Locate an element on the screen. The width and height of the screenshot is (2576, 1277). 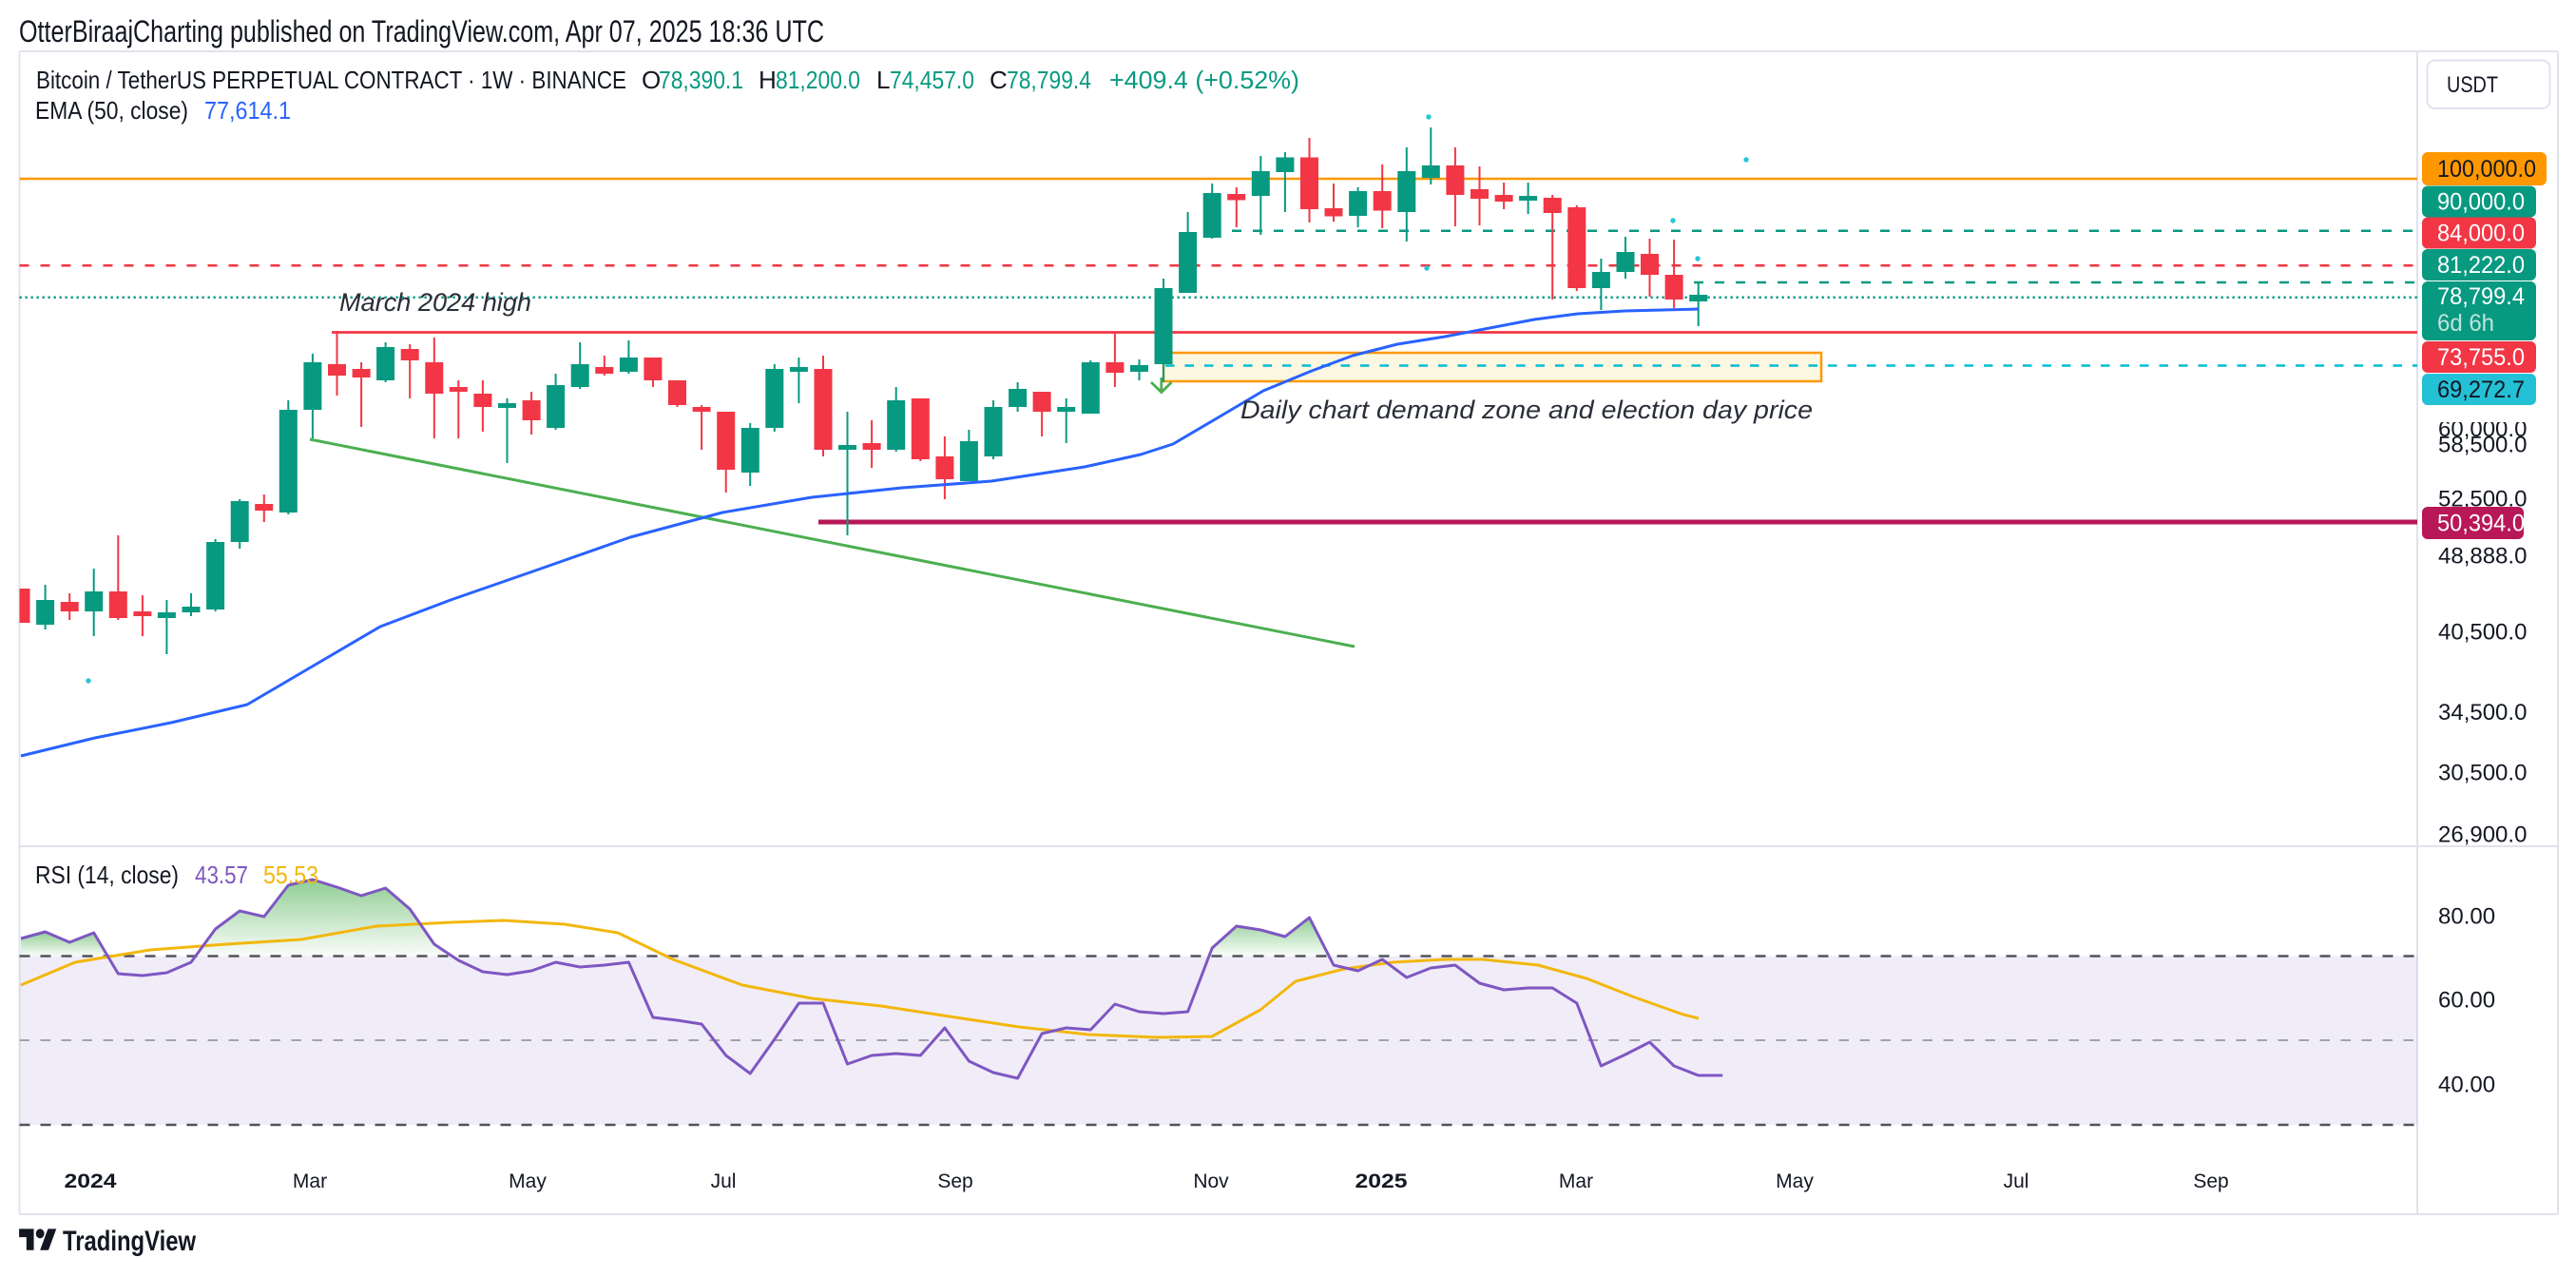
svg-text: 48,888.0 is located at coordinates (2482, 557).